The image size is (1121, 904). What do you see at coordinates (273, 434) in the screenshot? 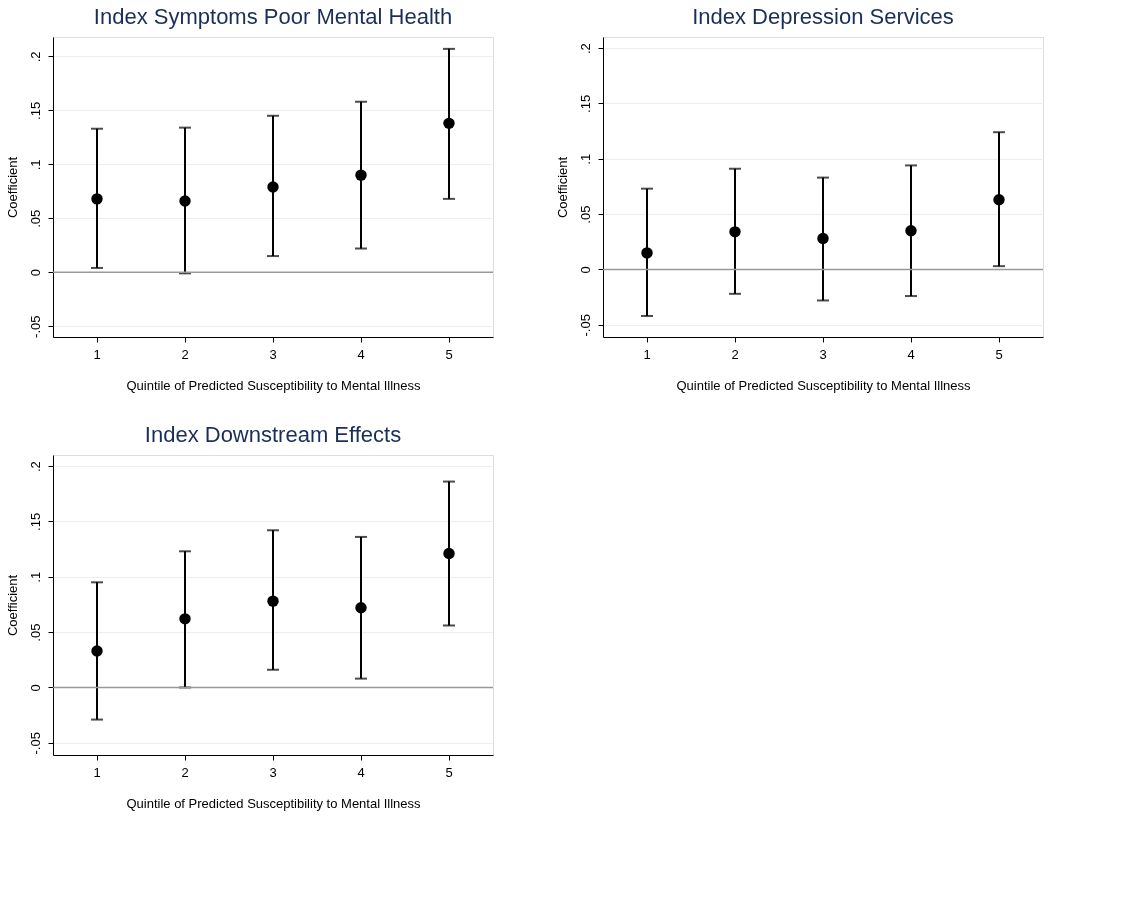
I see `chart-title: Index Downstream Effects` at bounding box center [273, 434].